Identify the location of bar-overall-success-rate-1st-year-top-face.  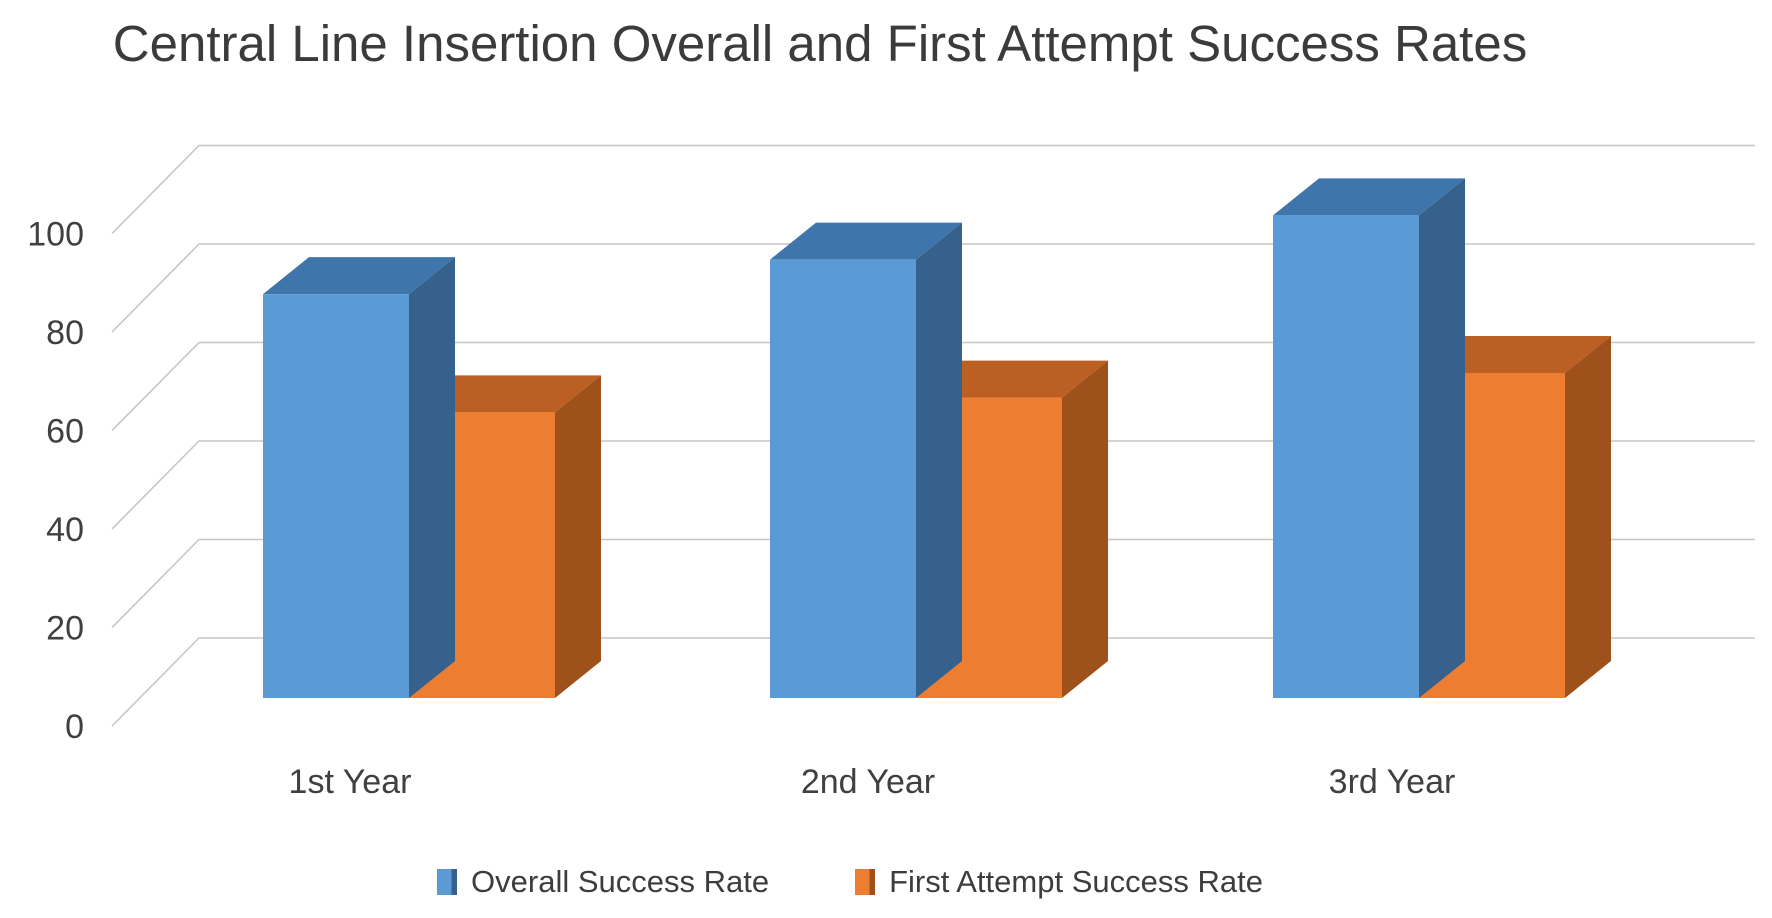
(359, 276).